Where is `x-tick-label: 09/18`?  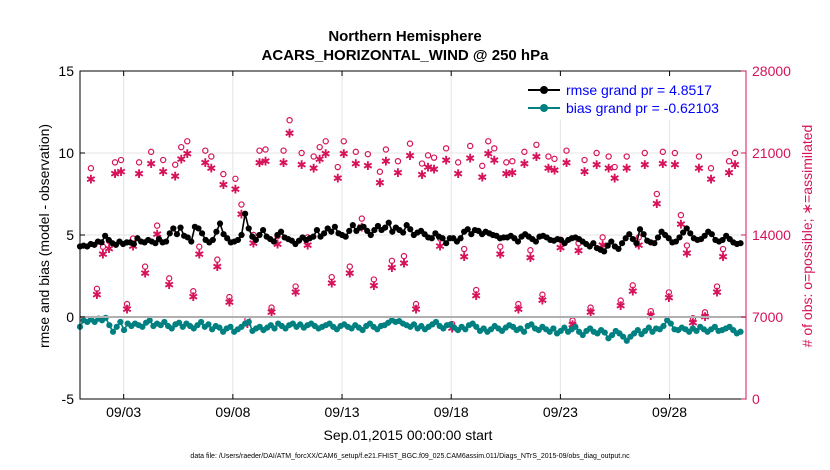 x-tick-label: 09/18 is located at coordinates (451, 412).